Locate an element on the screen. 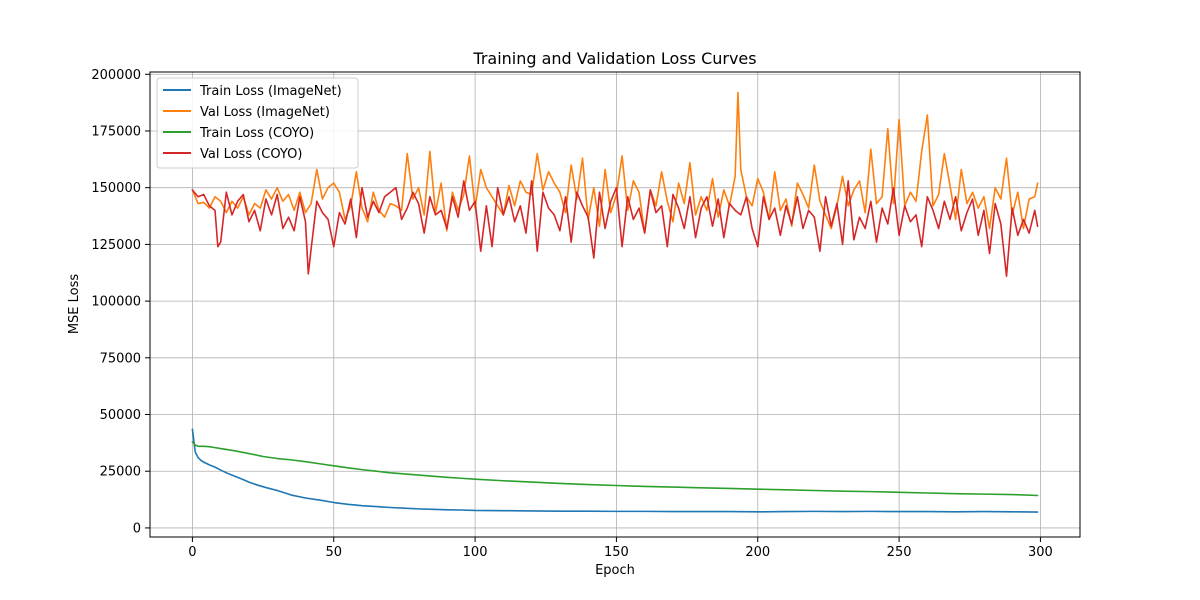  y-tick-label: 200000 is located at coordinates (116, 75).